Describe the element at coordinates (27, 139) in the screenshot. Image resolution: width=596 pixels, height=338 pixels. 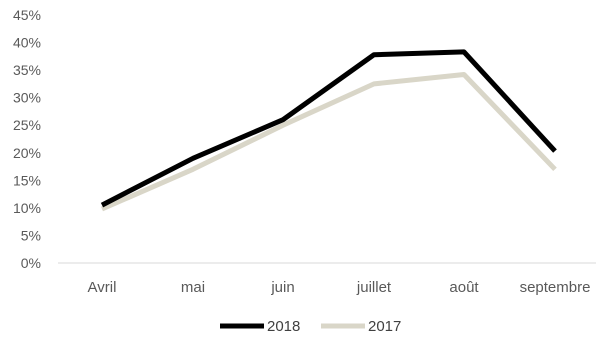
I see `y-axis-ticks: 0% 5% 10% 15% 20% 25% 30% 35% 40% 45%` at that location.